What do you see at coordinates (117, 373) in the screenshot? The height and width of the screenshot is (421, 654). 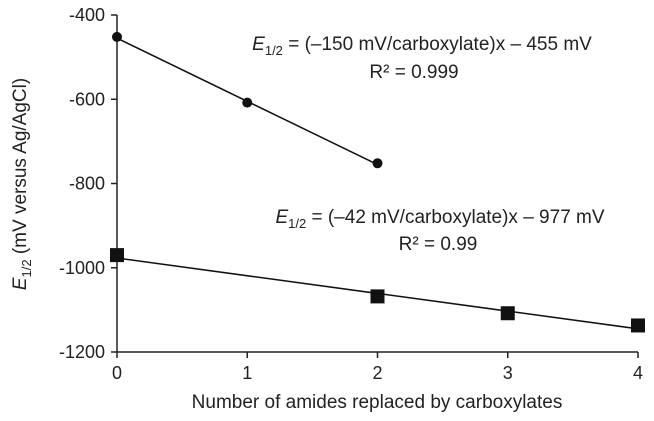 I see `x-tick-label: 0` at bounding box center [117, 373].